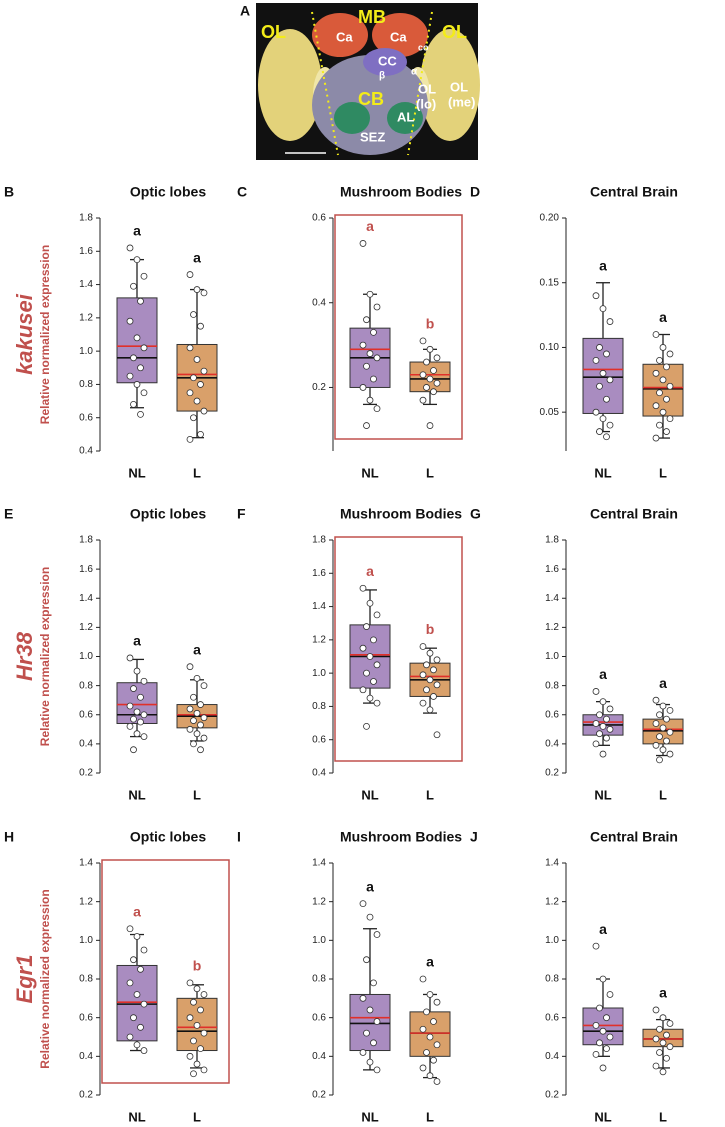  What do you see at coordinates (319, 606) in the screenshot?
I see `y-tick-label: 1.4` at bounding box center [319, 606].